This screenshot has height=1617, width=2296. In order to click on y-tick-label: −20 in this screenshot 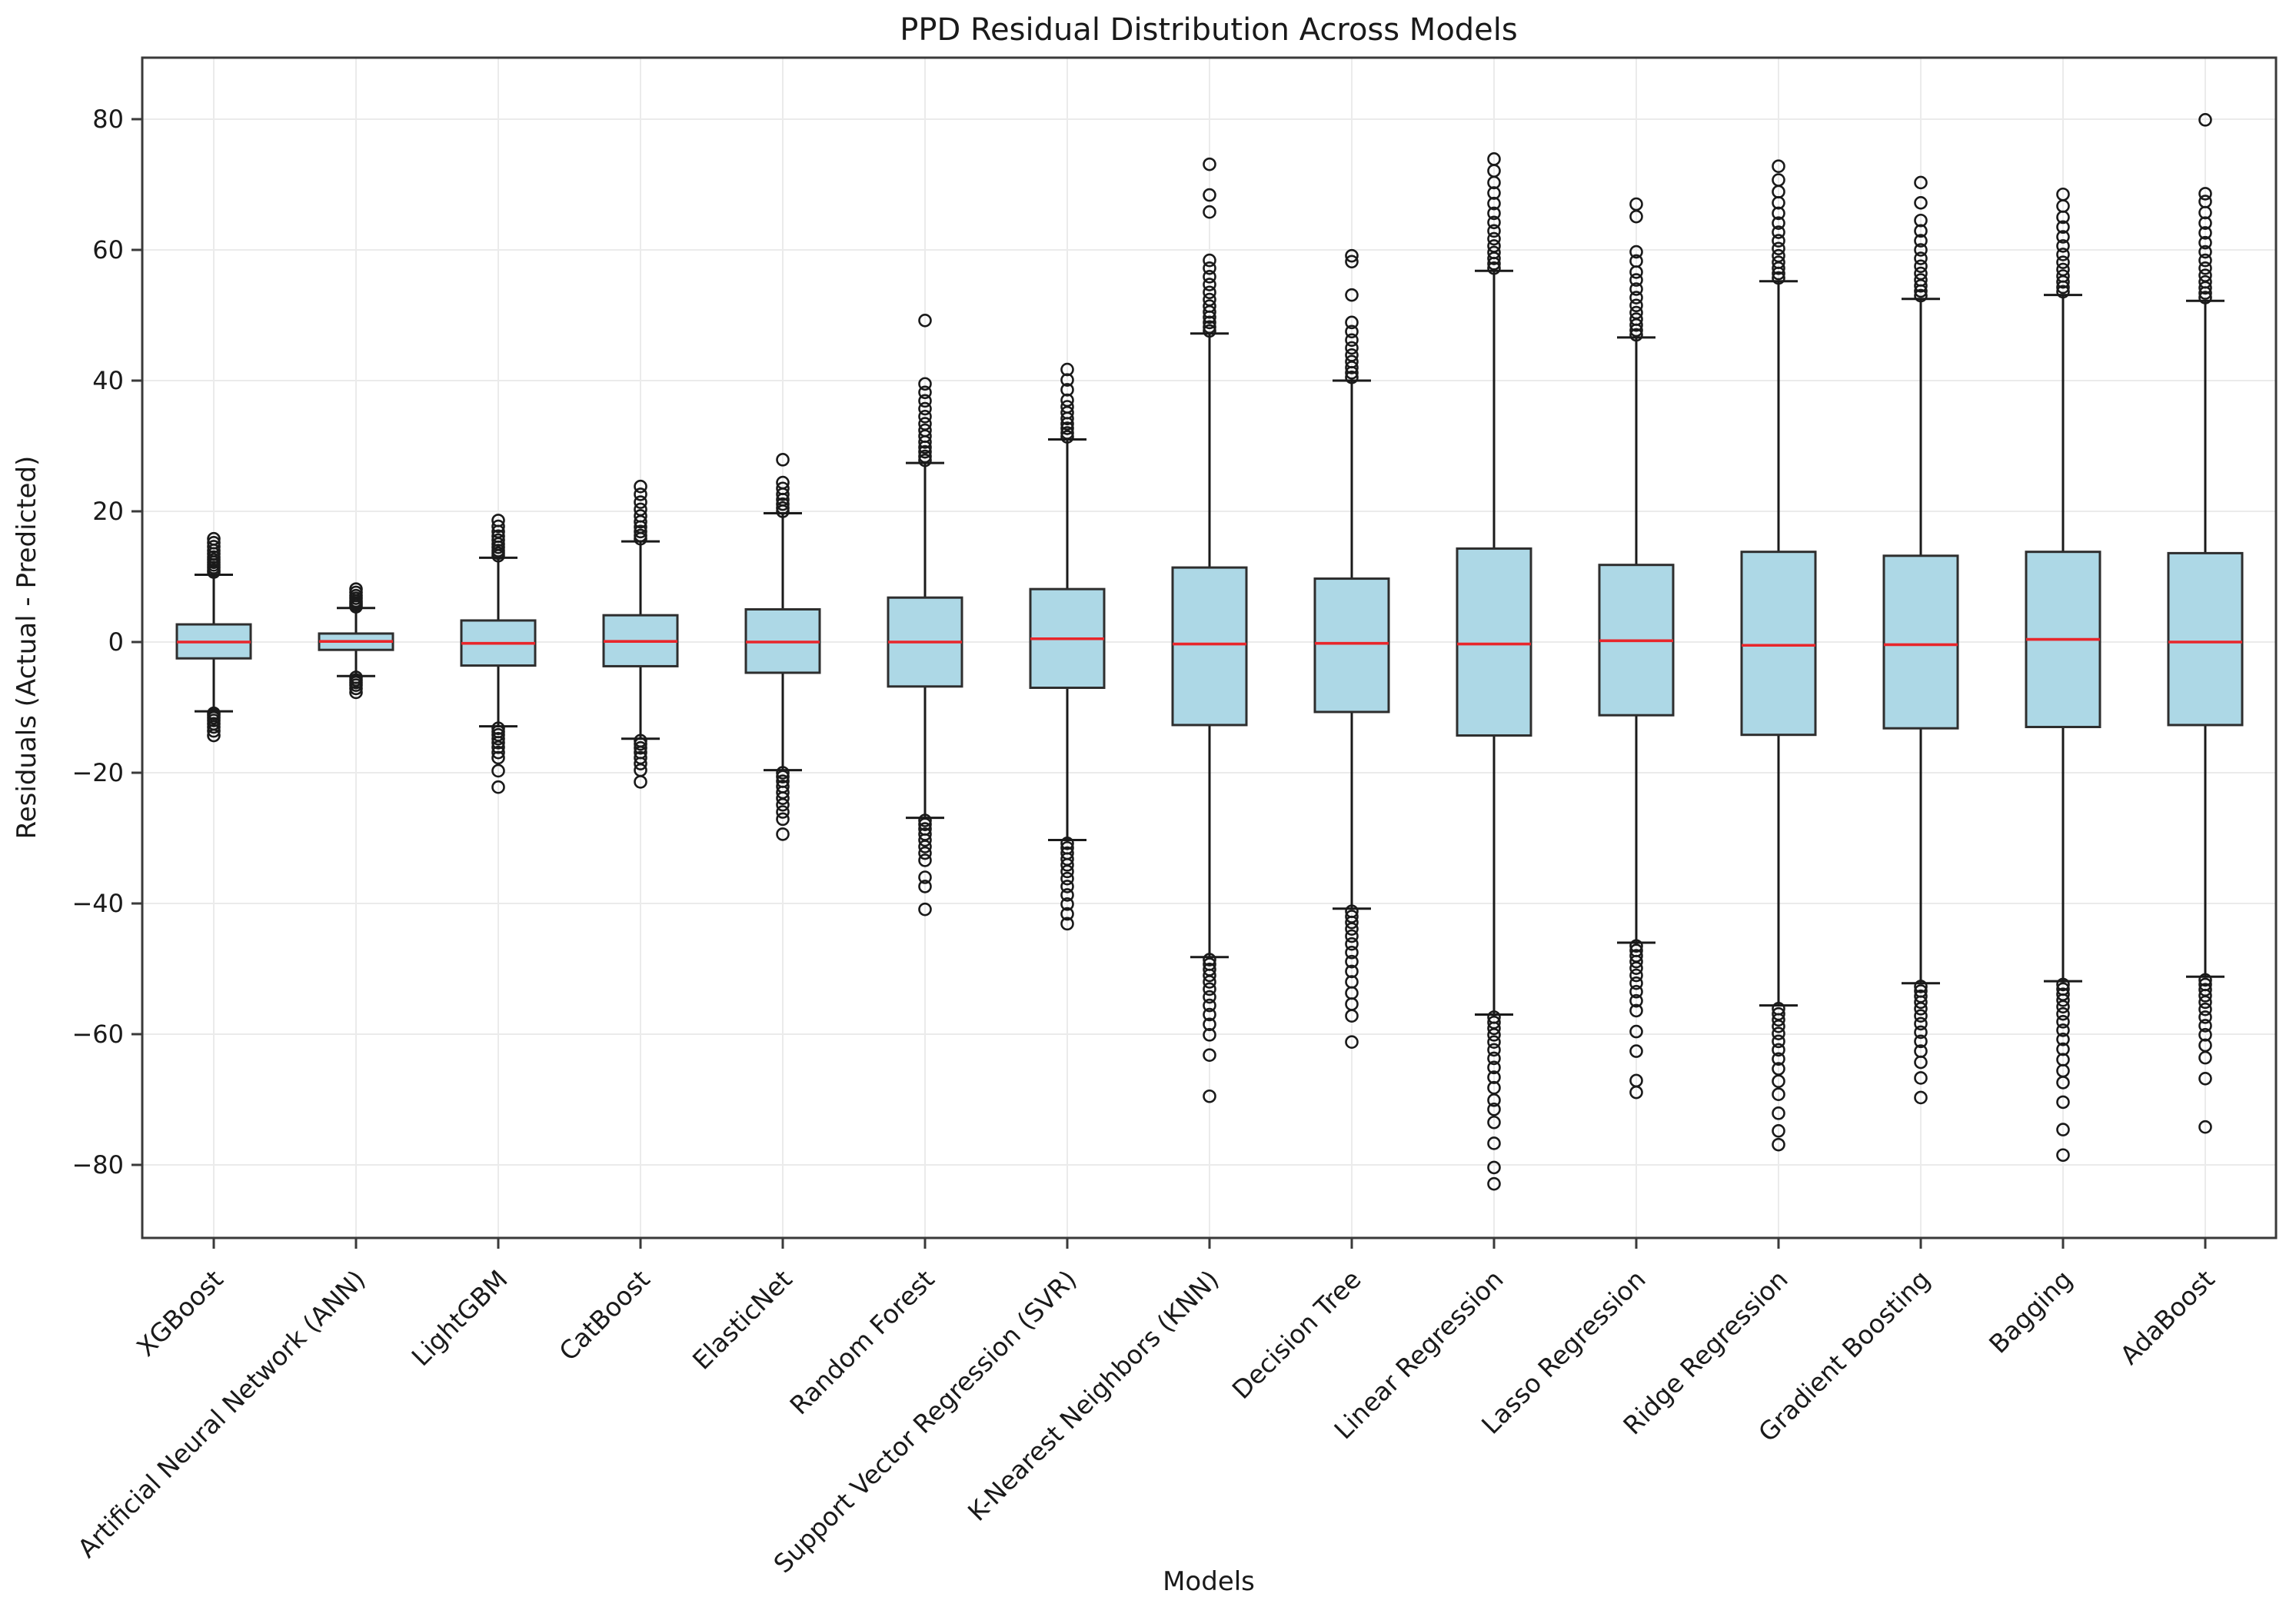, I will do `click(98, 772)`.